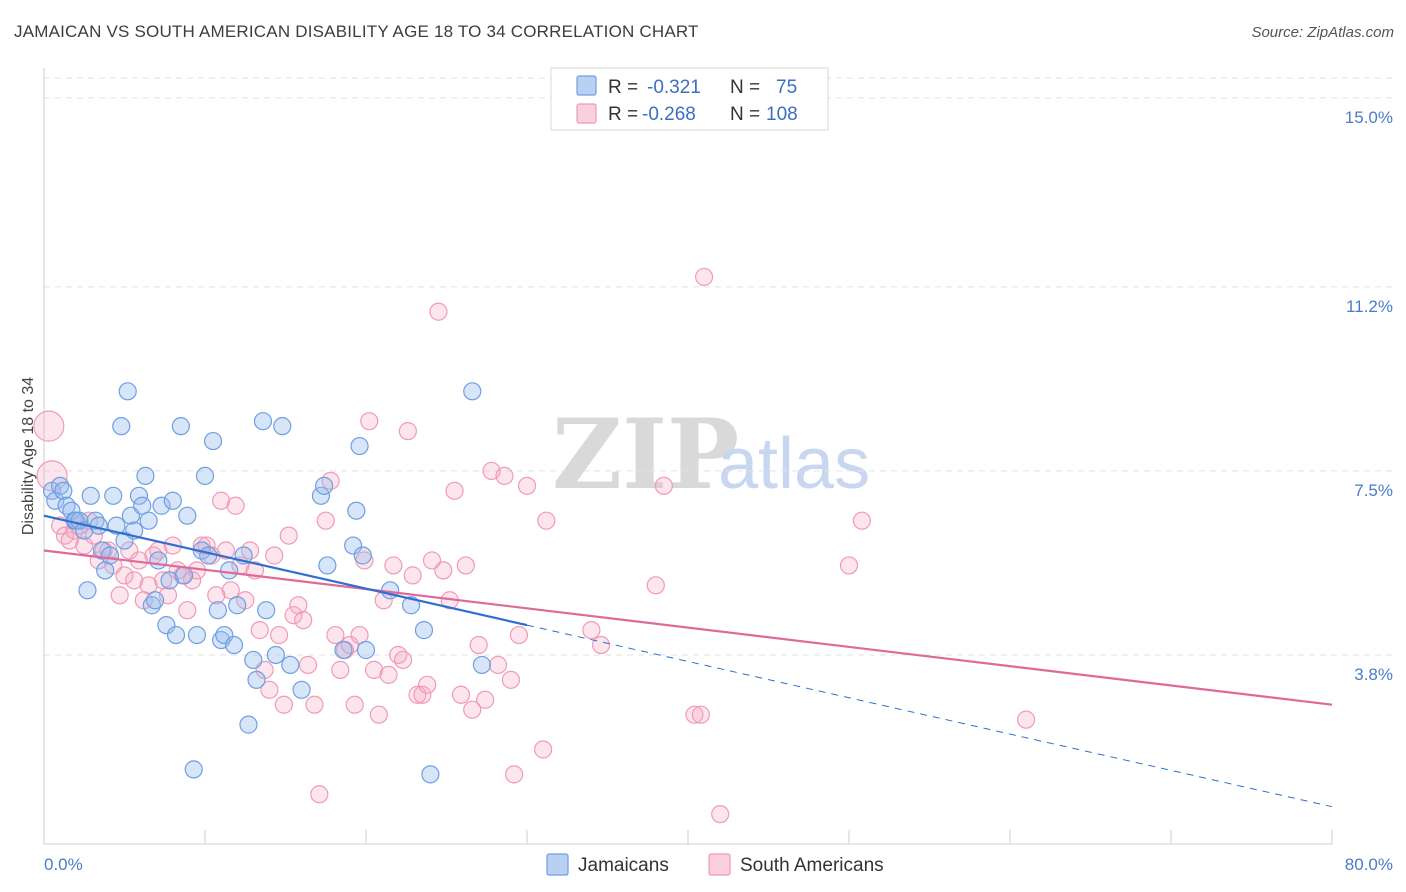 The height and width of the screenshot is (892, 1406). Describe the element at coordinates (1373, 674) in the screenshot. I see `y-tick-label: 3.8%` at that location.